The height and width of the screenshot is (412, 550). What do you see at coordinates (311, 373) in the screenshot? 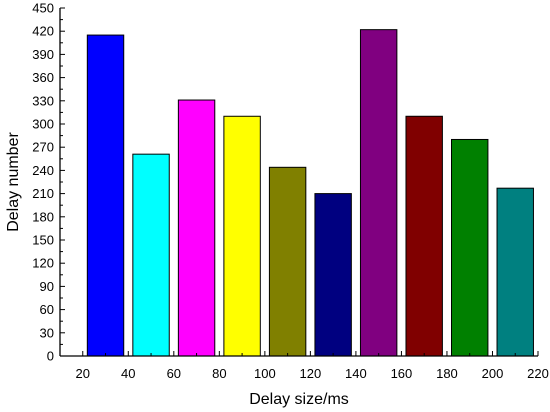
I see `x-tick-label: 120` at bounding box center [311, 373].